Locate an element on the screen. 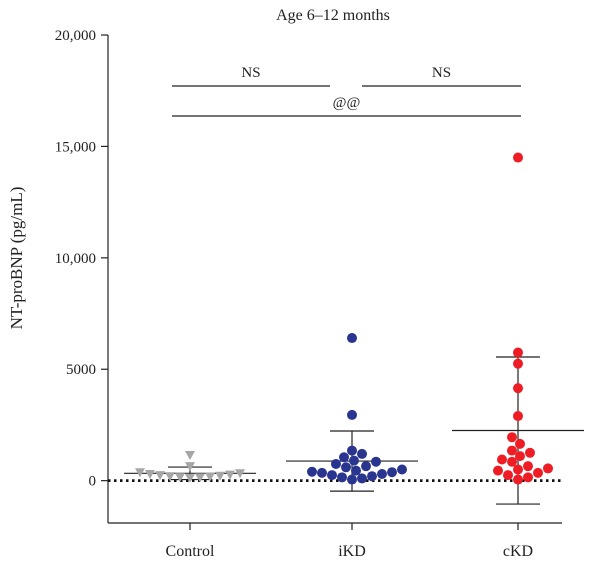  y-axis-label: NT-proBNP (pg/mL) is located at coordinates (16, 258).